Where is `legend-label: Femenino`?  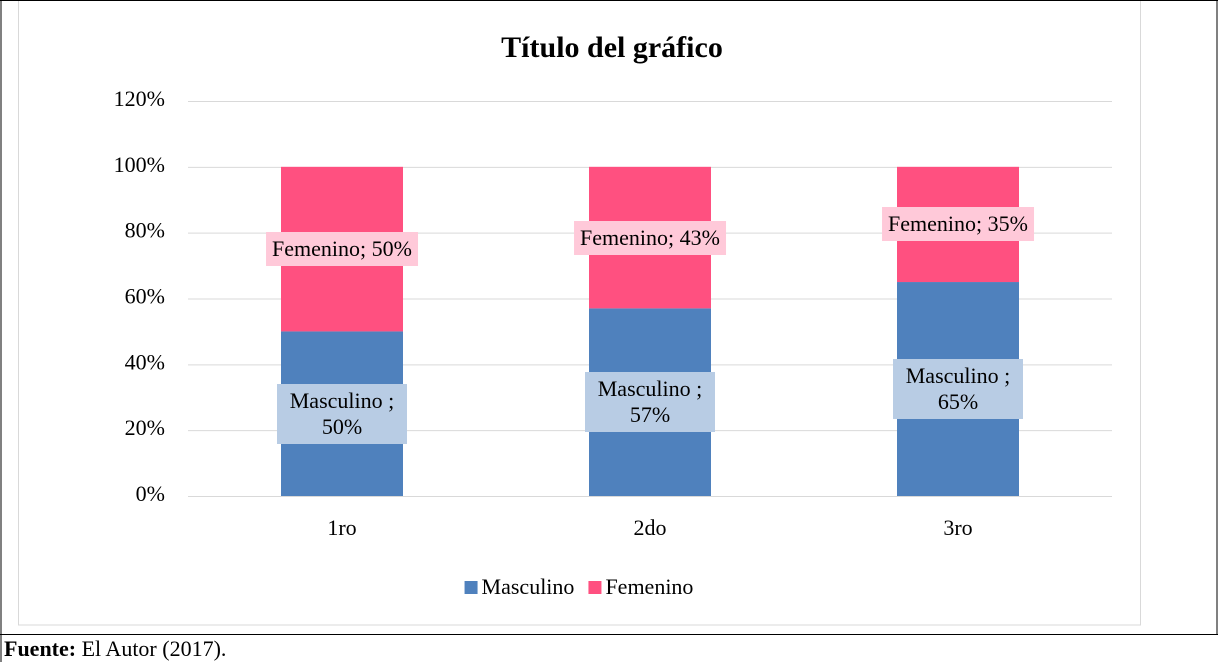
legend-label: Femenino is located at coordinates (649, 586).